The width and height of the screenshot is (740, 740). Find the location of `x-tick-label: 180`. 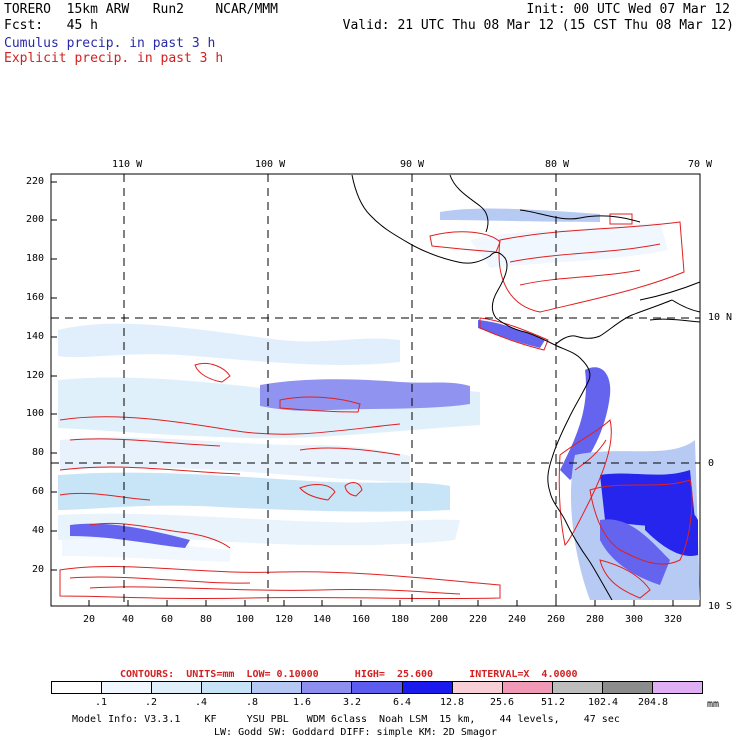

x-tick-label: 180 is located at coordinates (400, 619).